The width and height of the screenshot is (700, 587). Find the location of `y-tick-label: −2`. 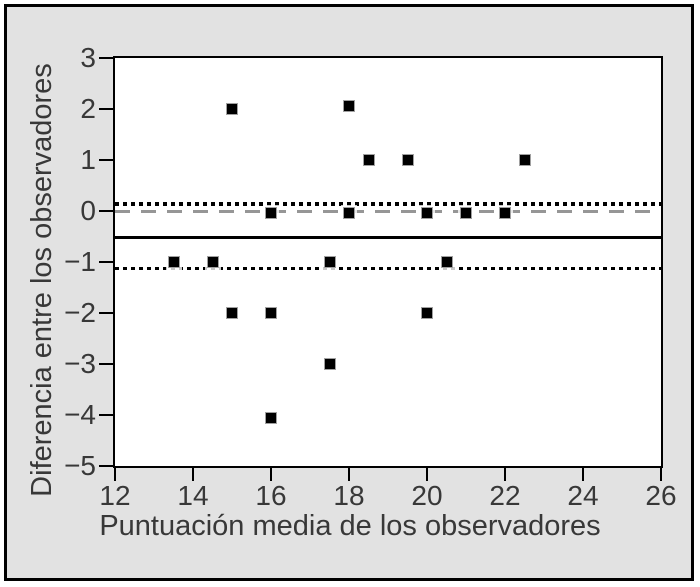

y-tick-label: −2 is located at coordinates (80, 312).